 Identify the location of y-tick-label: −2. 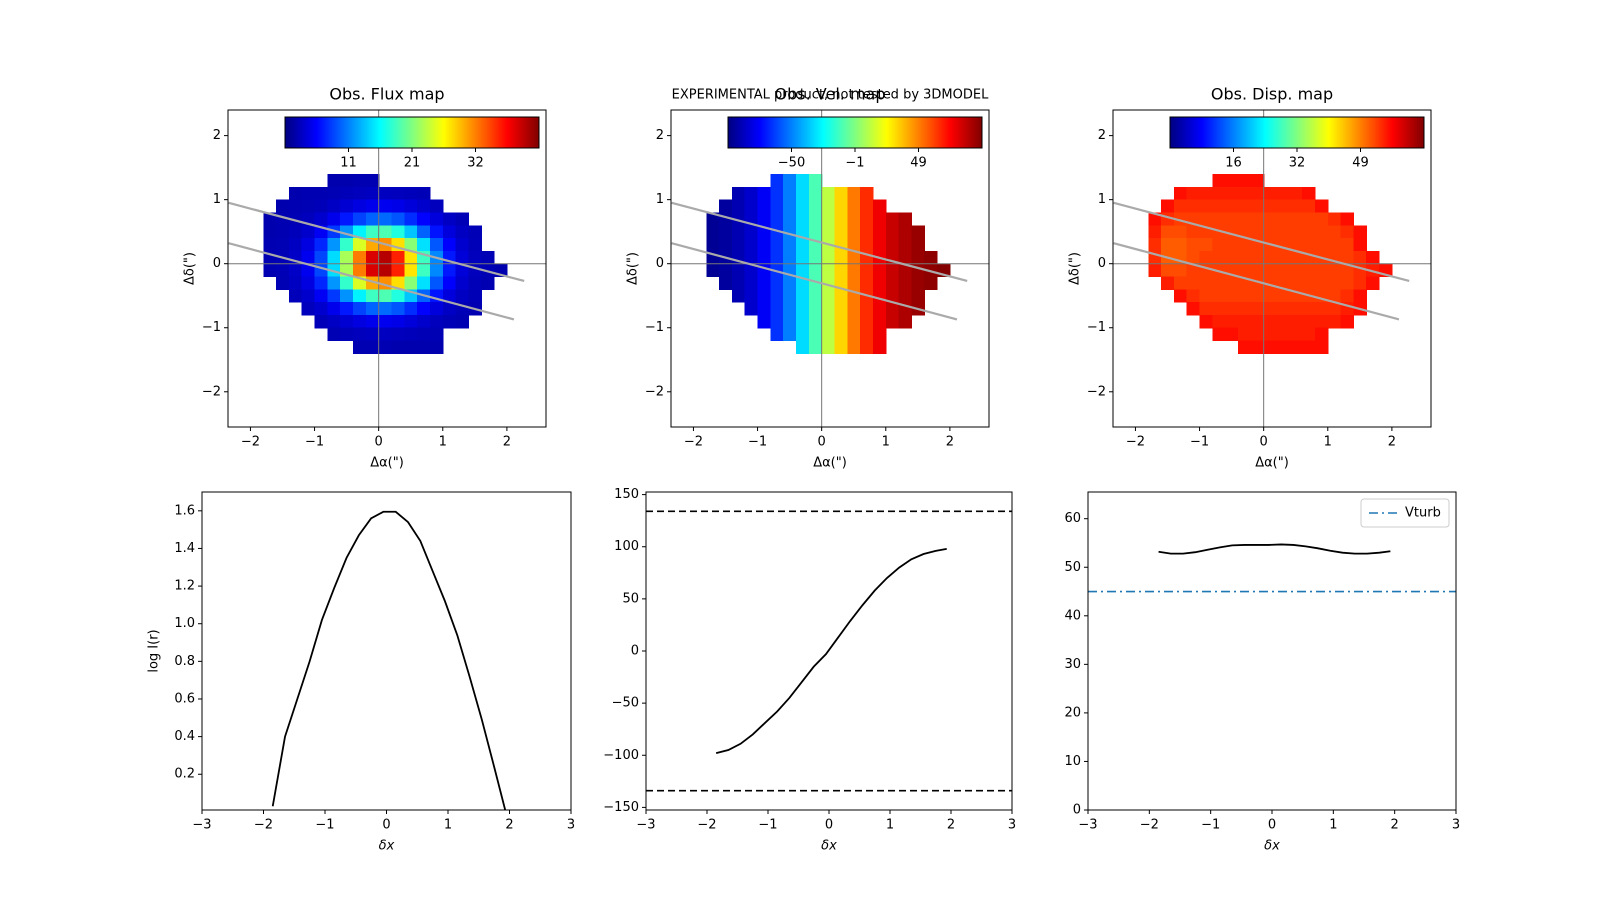
(654, 391).